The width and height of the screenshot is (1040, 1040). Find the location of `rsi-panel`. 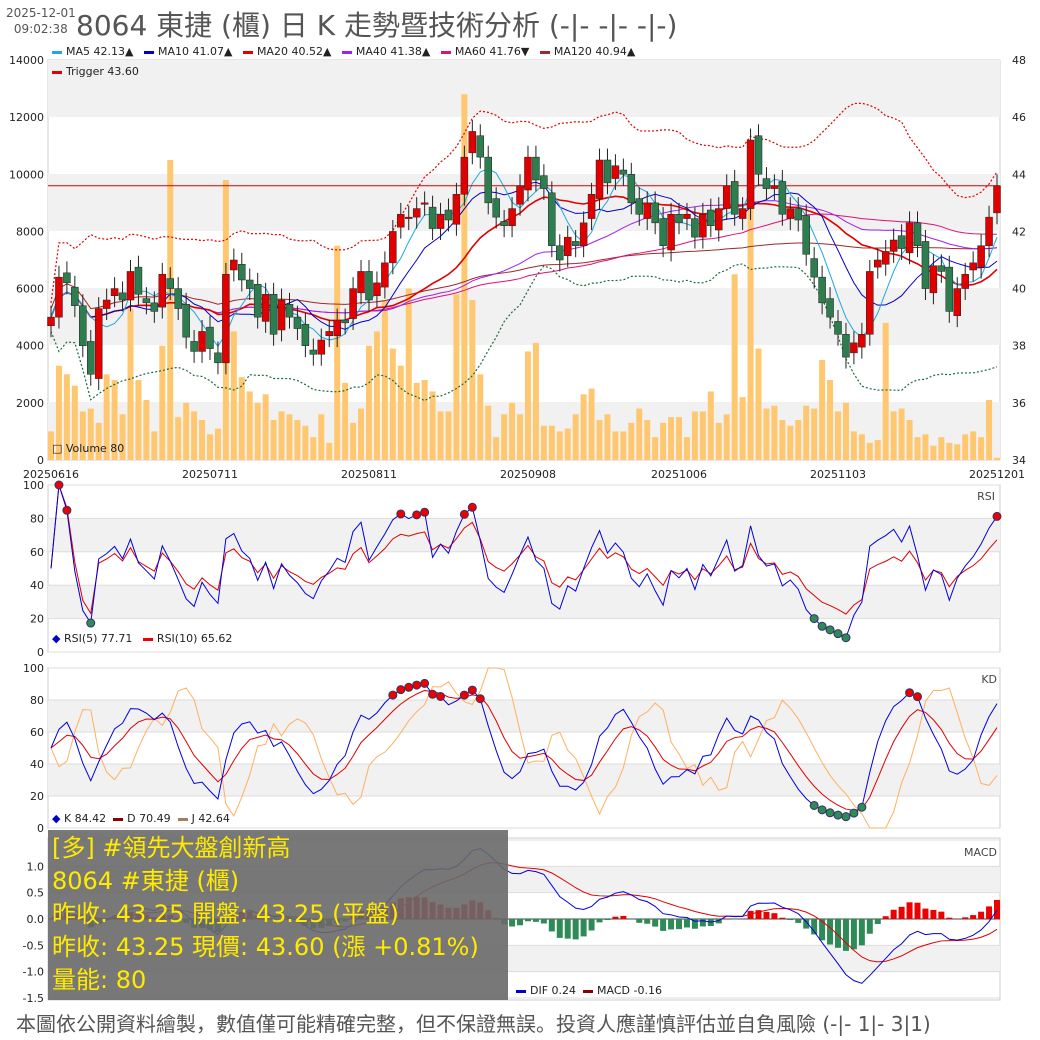

rsi-panel is located at coordinates (524, 568).